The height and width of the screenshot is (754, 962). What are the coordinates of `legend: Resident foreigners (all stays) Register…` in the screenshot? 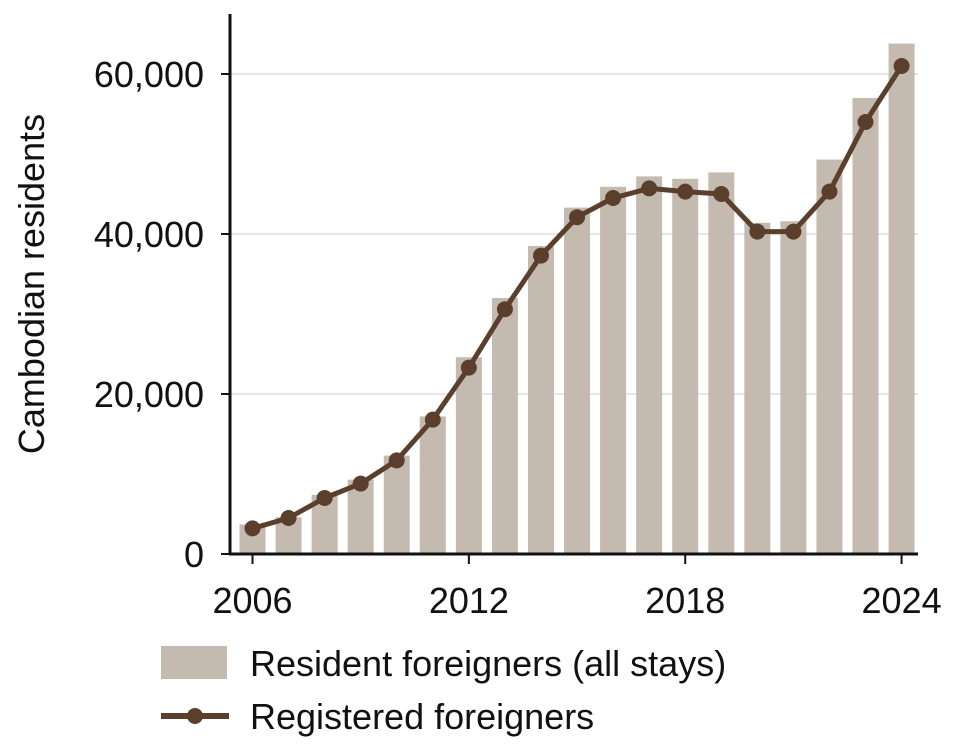 It's located at (443, 690).